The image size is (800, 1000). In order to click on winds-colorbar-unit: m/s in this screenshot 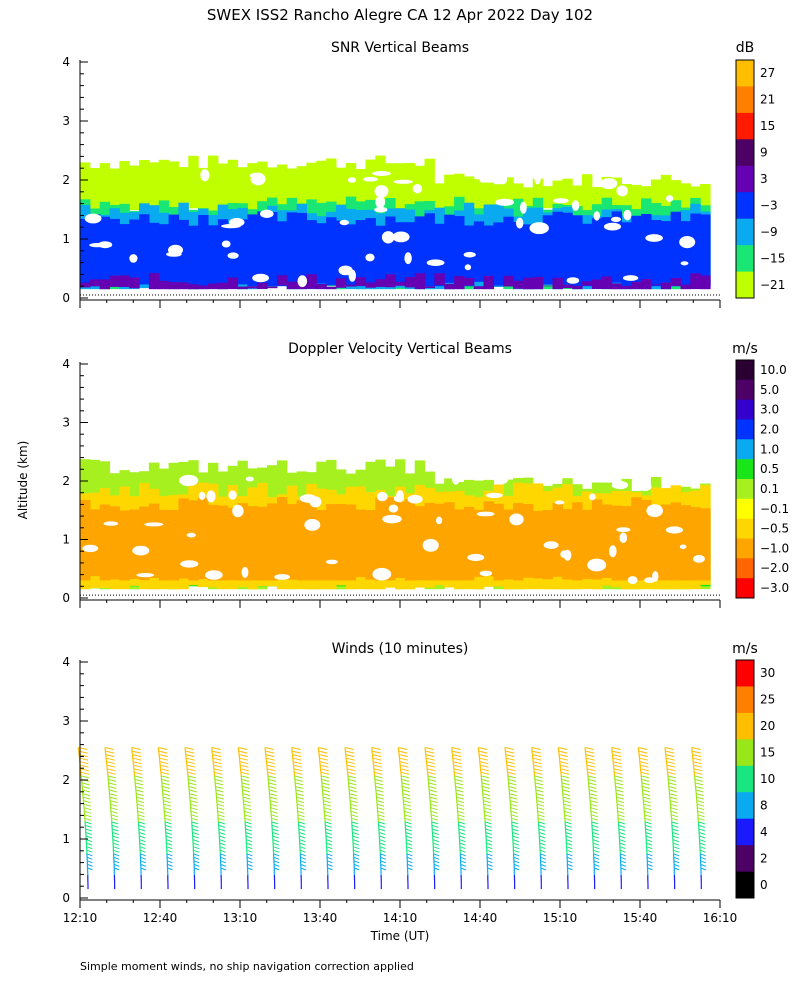, I will do `click(745, 649)`.